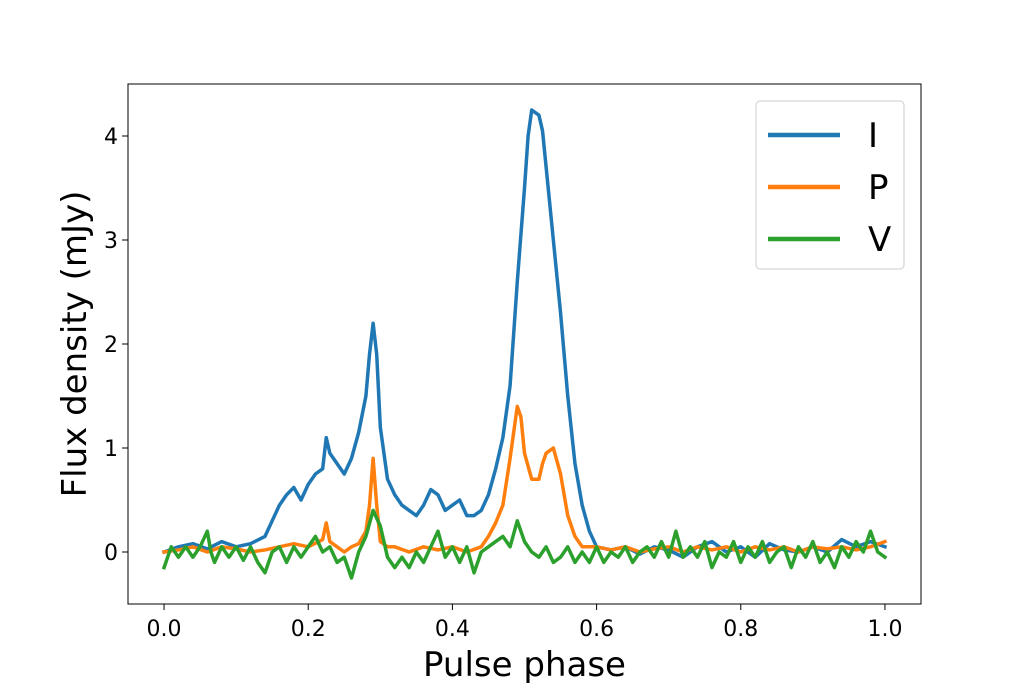  I want to click on x-tick-label: 1.0, so click(884, 629).